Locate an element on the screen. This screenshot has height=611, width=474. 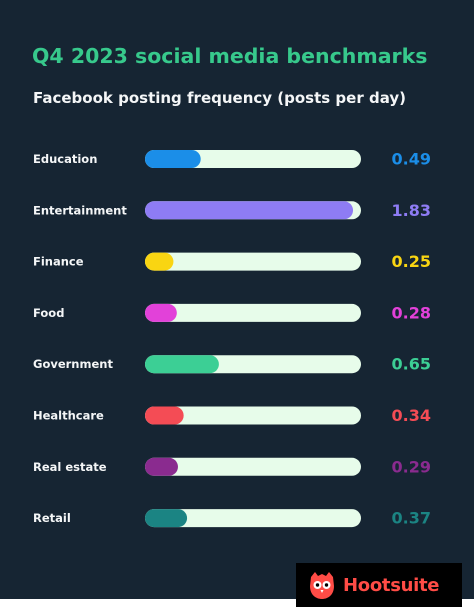
chart-title: Q4 2023 social media benchmarks is located at coordinates (230, 56).